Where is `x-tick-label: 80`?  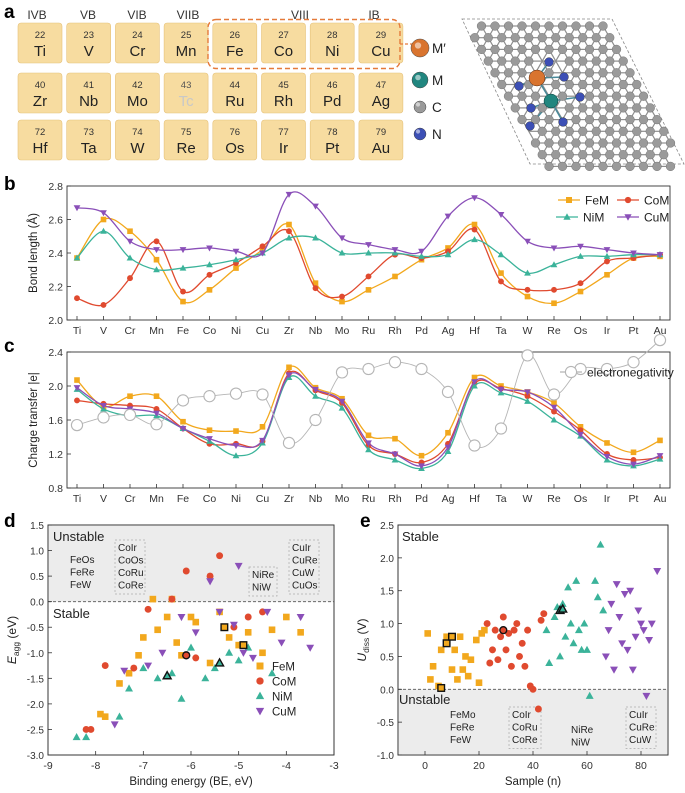
x-tick-label: 80 is located at coordinates (641, 766).